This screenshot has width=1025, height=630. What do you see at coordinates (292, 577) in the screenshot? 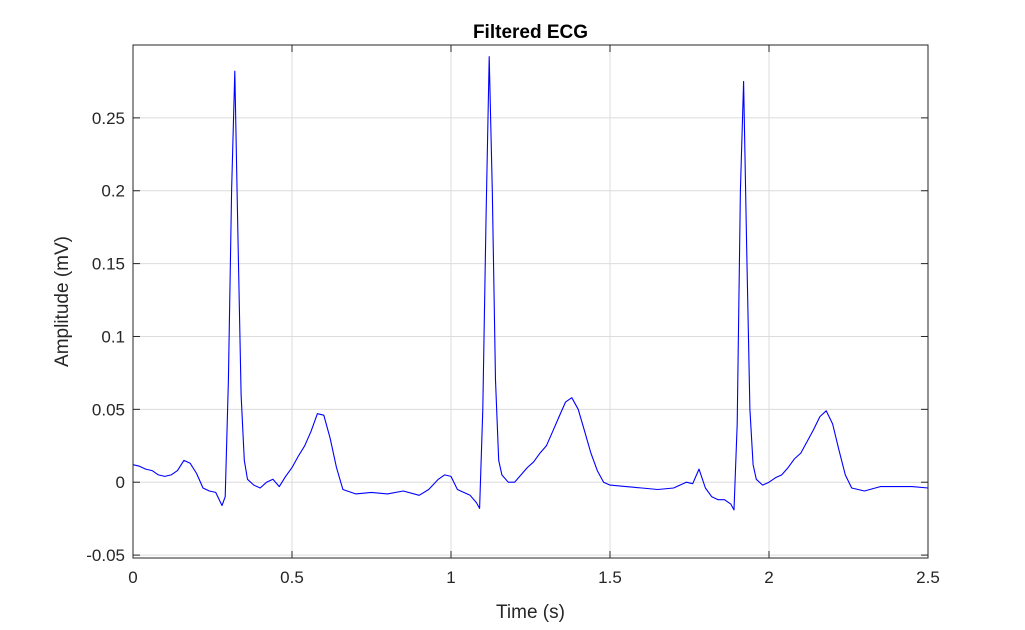
I see `x-tick-label: 0.5` at bounding box center [292, 577].